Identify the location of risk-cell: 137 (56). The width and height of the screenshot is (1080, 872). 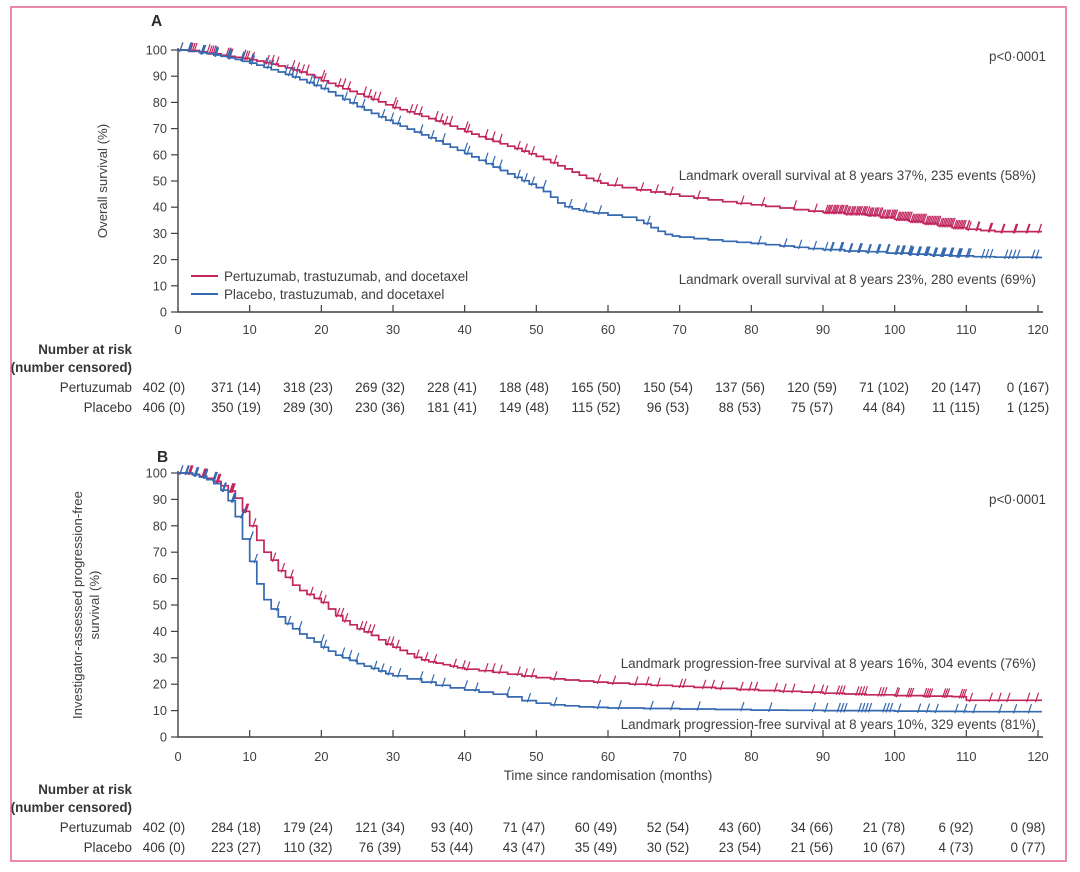
(740, 387).